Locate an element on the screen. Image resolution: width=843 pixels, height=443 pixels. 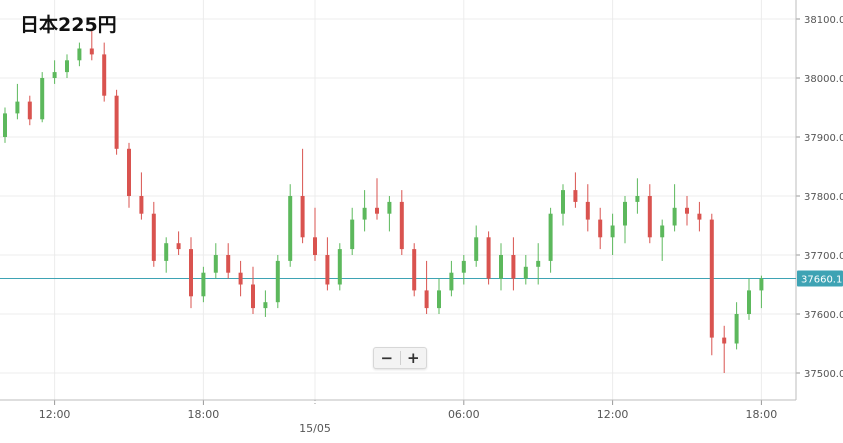
chart-title: 日本225円 is located at coordinates (68, 25).